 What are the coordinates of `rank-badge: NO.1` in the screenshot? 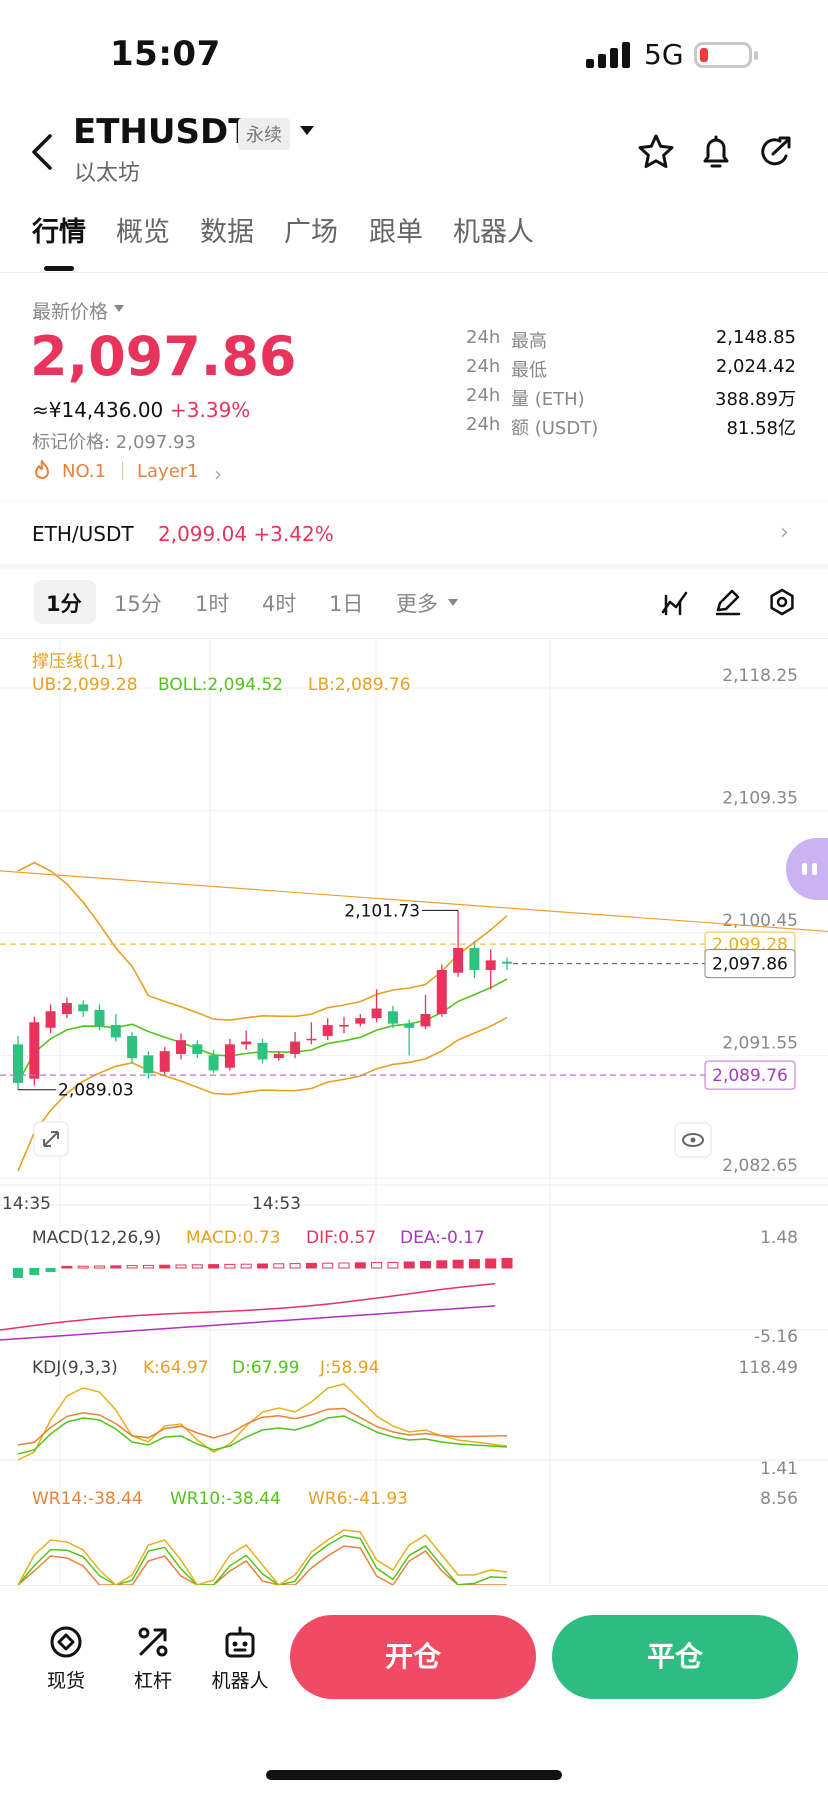 It's located at (84, 471).